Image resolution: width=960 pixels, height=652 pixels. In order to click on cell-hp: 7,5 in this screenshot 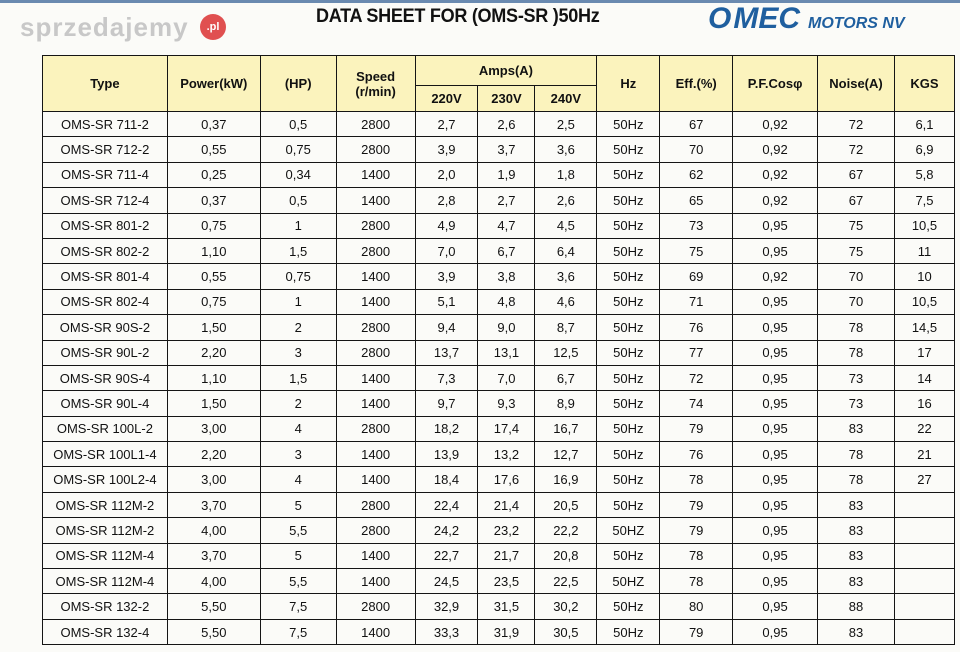, I will do `click(298, 632)`.